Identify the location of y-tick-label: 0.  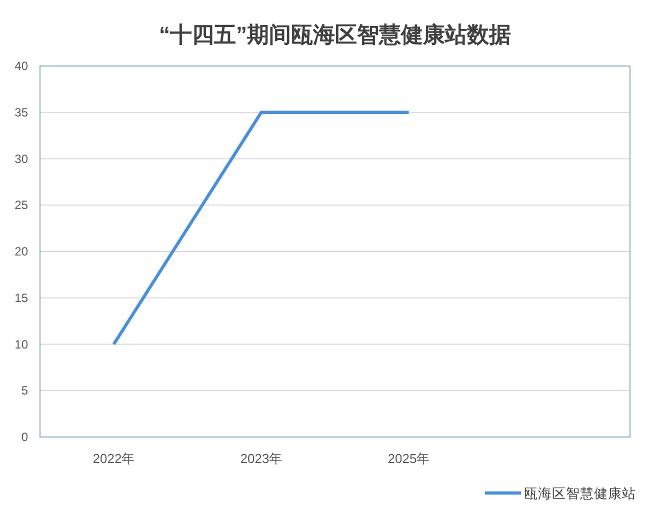
(24, 437).